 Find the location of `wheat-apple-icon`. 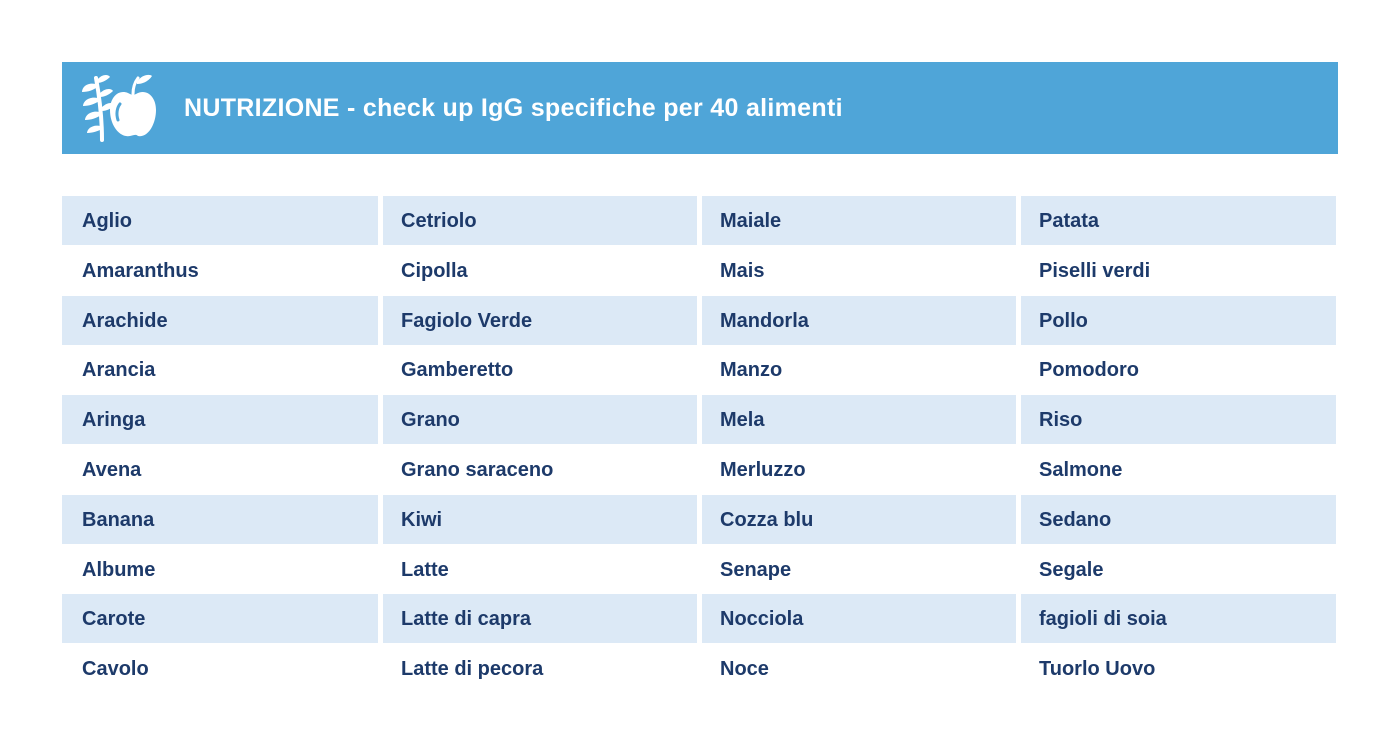

wheat-apple-icon is located at coordinates (119, 108).